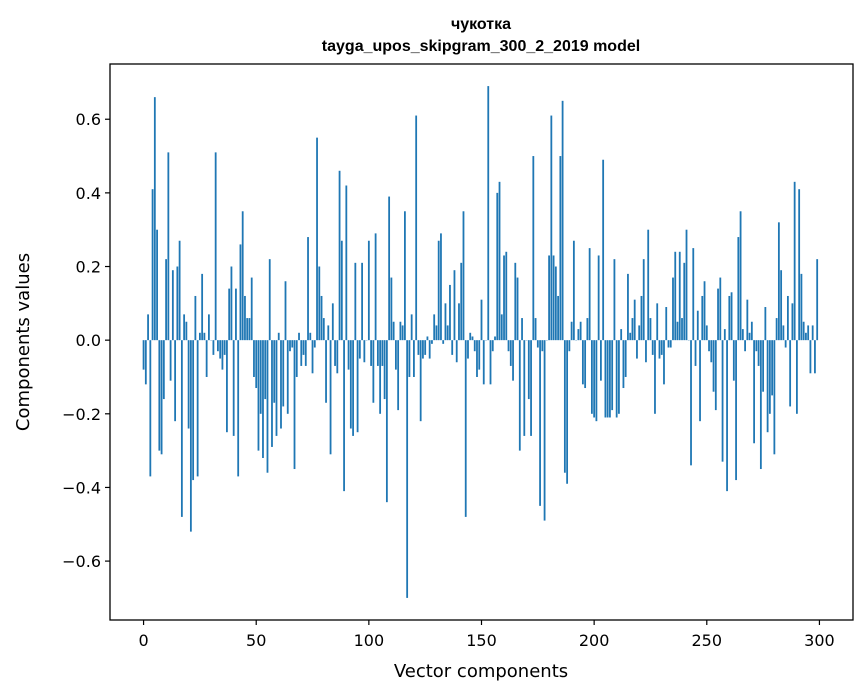 Image resolution: width=867 pixels, height=700 pixels. What do you see at coordinates (23, 342) in the screenshot?
I see `y-axis-label: Components values` at bounding box center [23, 342].